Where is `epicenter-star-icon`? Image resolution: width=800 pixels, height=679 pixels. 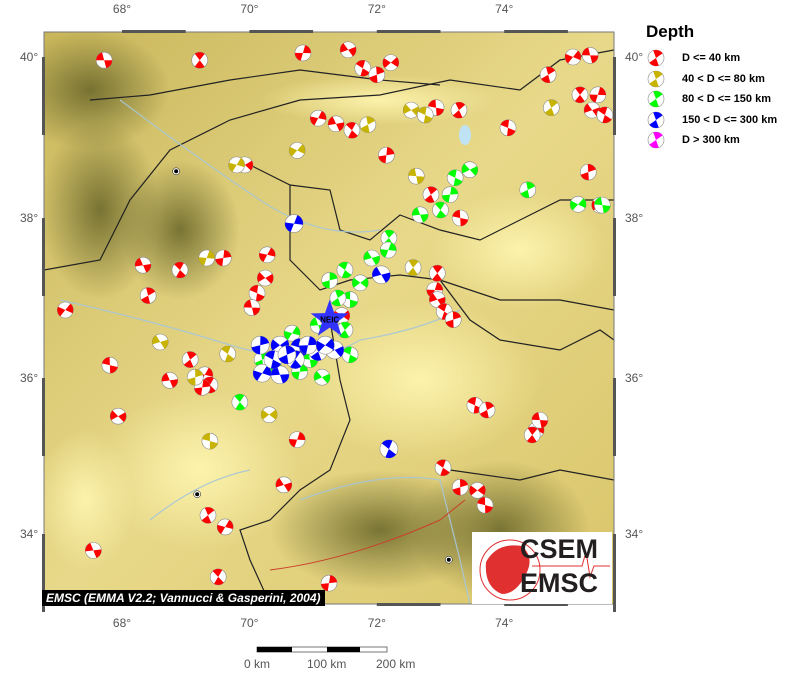
epicenter-star-icon is located at coordinates (329, 317).